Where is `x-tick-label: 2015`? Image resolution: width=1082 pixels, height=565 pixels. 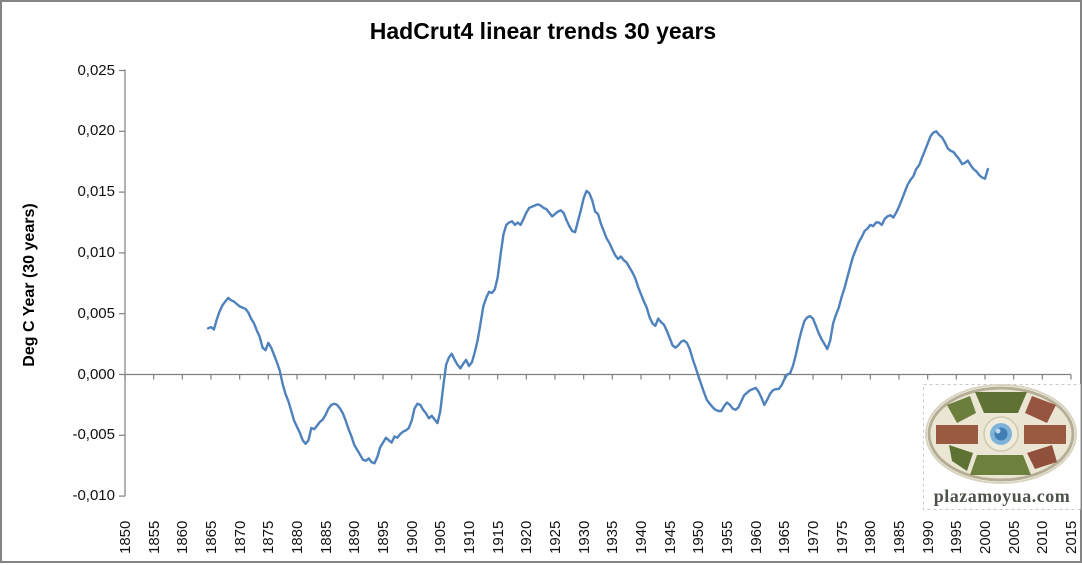
x-tick-label: 2015 is located at coordinates (1071, 537).